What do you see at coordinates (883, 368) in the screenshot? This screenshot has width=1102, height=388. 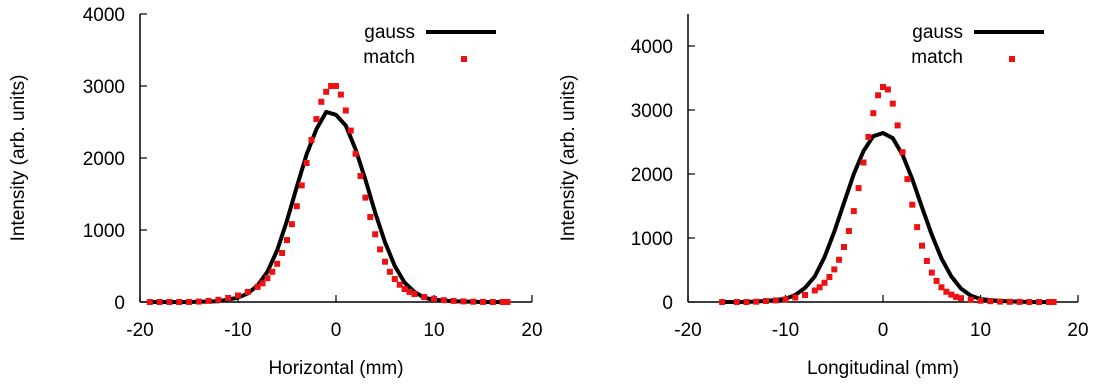 I see `x-axis-label: Longitudinal (mm)` at bounding box center [883, 368].